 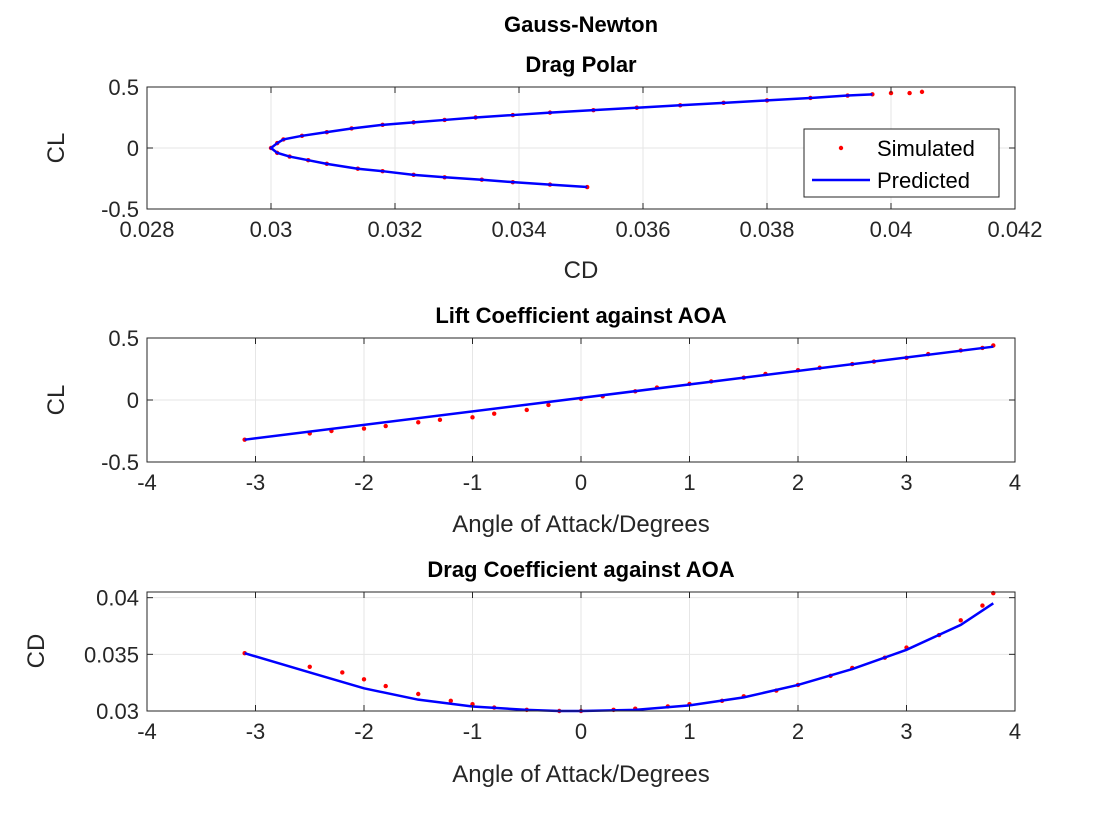 I want to click on legend: Simulated Predicted, so click(x=901, y=163).